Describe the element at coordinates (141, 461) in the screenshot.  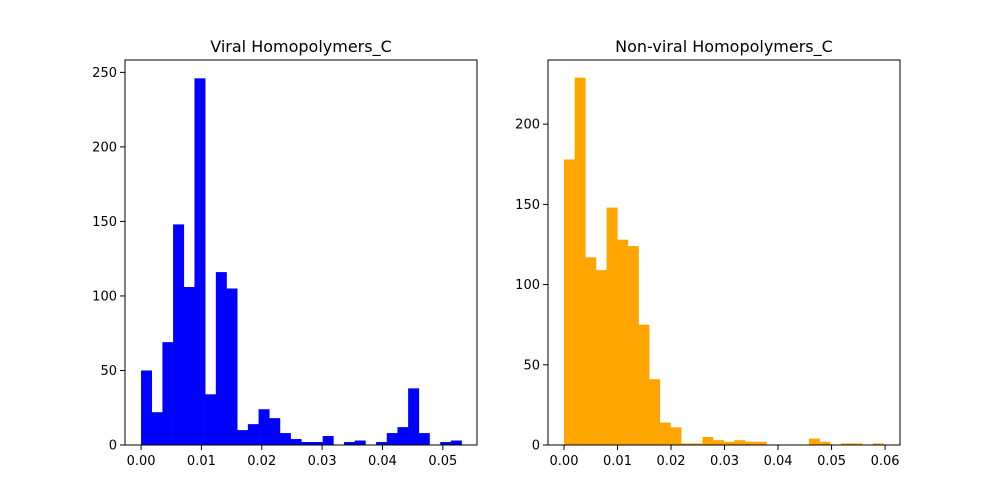
I see `viral-x-tick-label-0: 0.00` at that location.